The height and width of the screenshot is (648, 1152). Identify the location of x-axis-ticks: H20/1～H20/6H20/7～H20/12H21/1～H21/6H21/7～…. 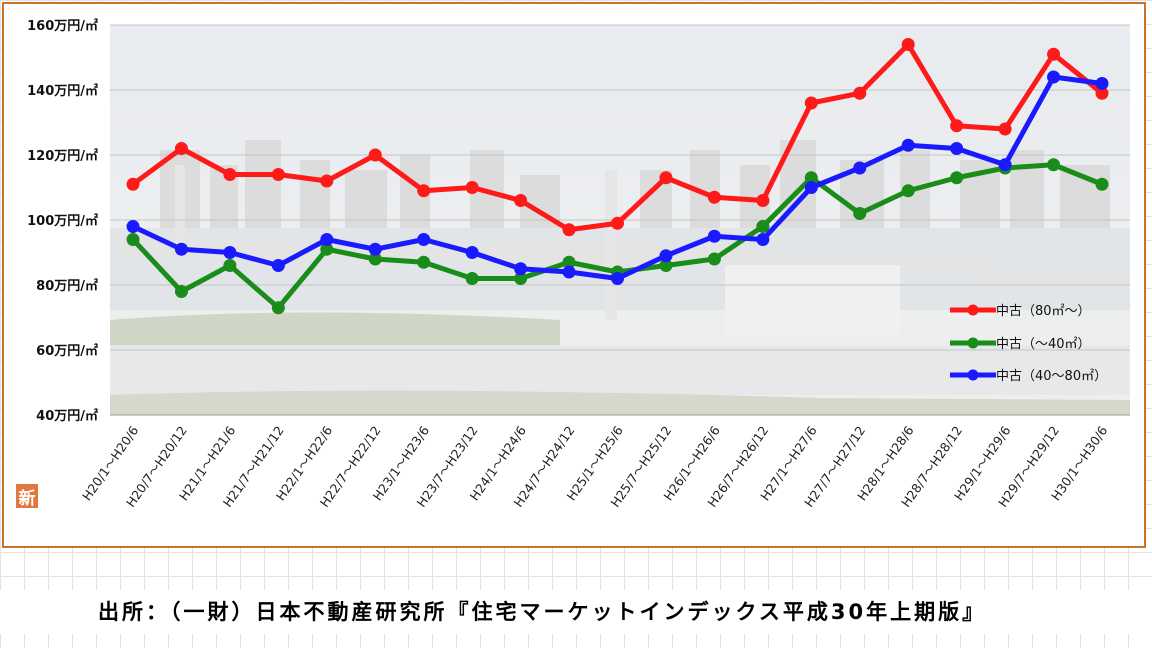
(594, 466).